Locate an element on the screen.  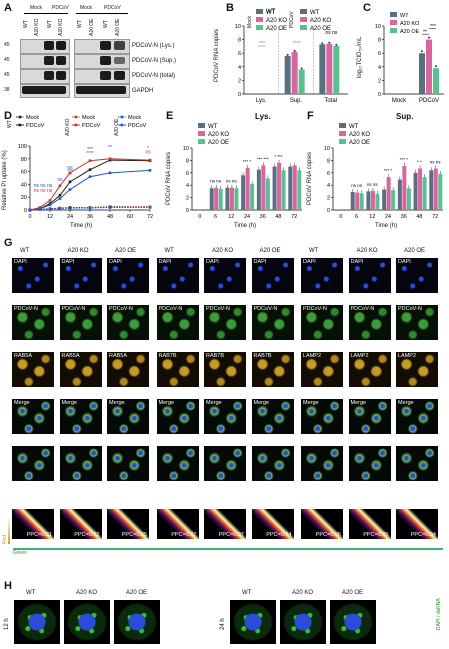
column-header: WT is located at coordinates (25, 251).